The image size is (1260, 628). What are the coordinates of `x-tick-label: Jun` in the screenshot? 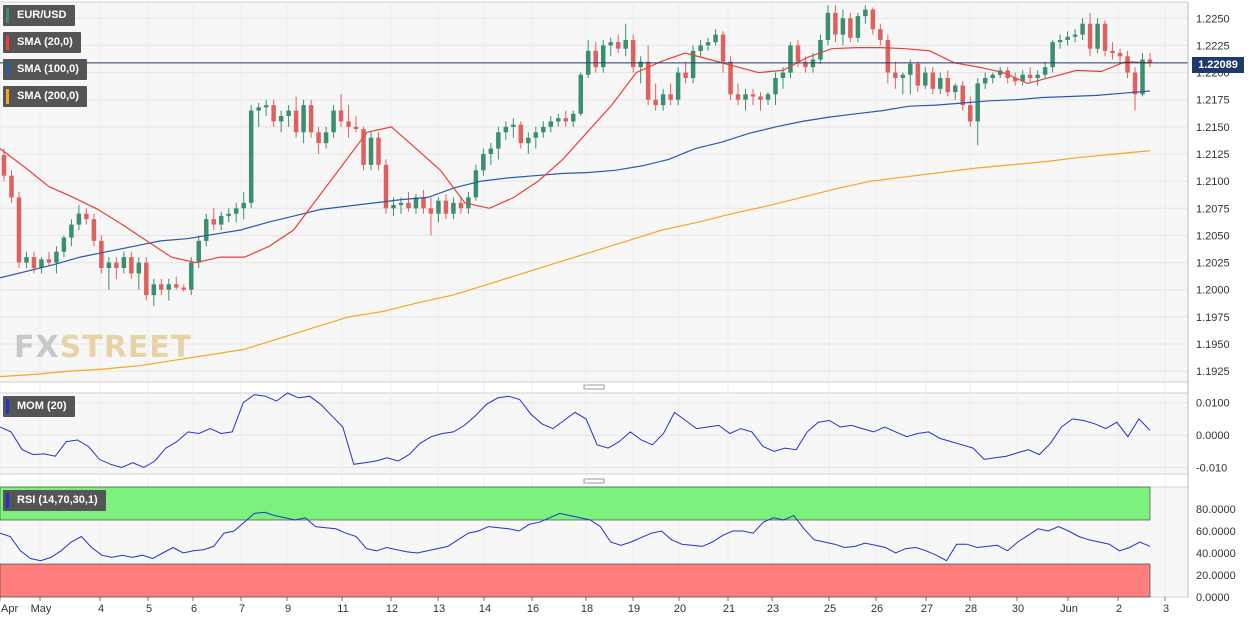 It's located at (1069, 609).